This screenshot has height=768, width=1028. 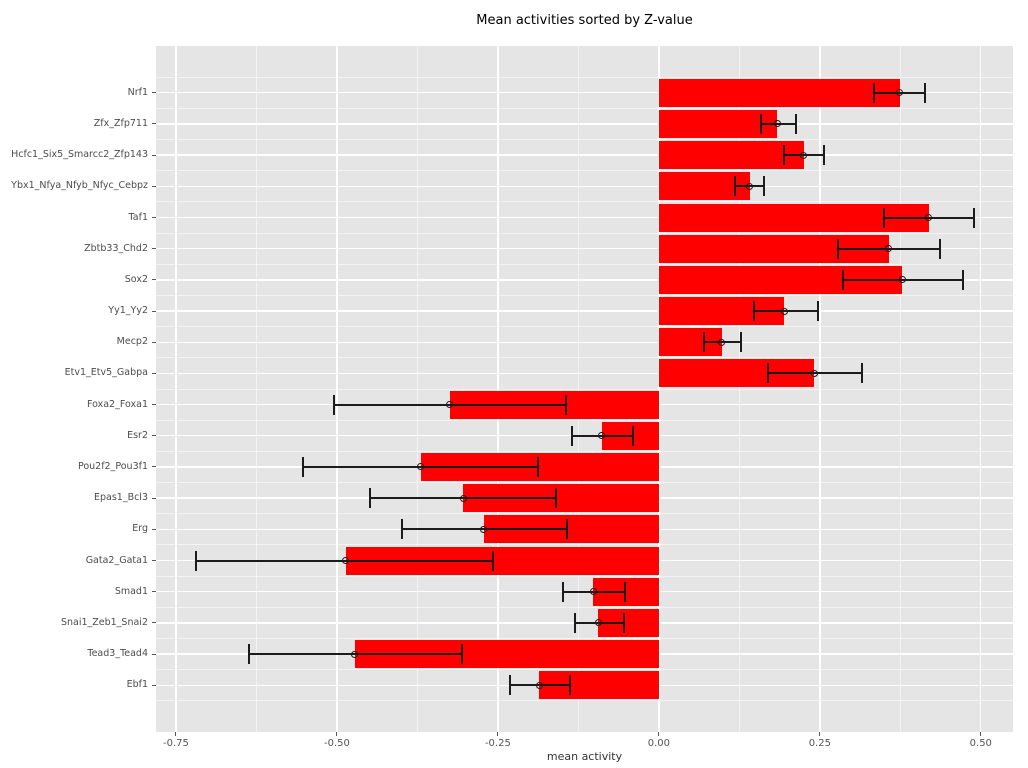 What do you see at coordinates (116, 560) in the screenshot?
I see `y-tick-label: Gata2_Gata1` at bounding box center [116, 560].